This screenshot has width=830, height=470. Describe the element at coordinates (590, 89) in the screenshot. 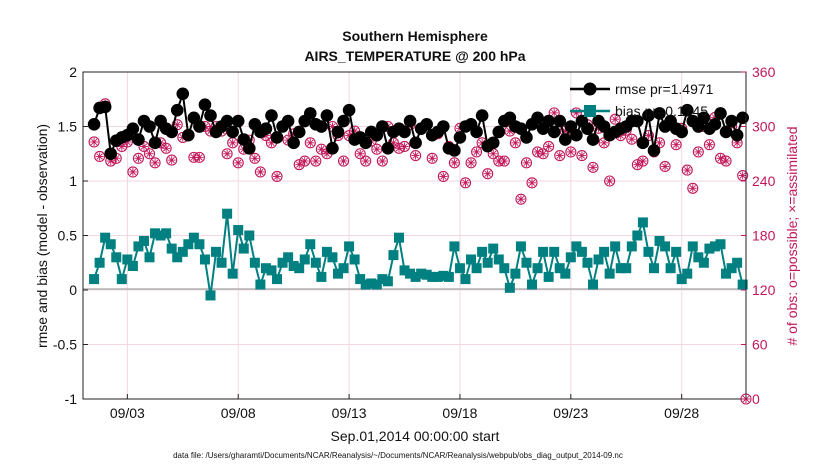

I see `legend-rmse-marker` at that location.